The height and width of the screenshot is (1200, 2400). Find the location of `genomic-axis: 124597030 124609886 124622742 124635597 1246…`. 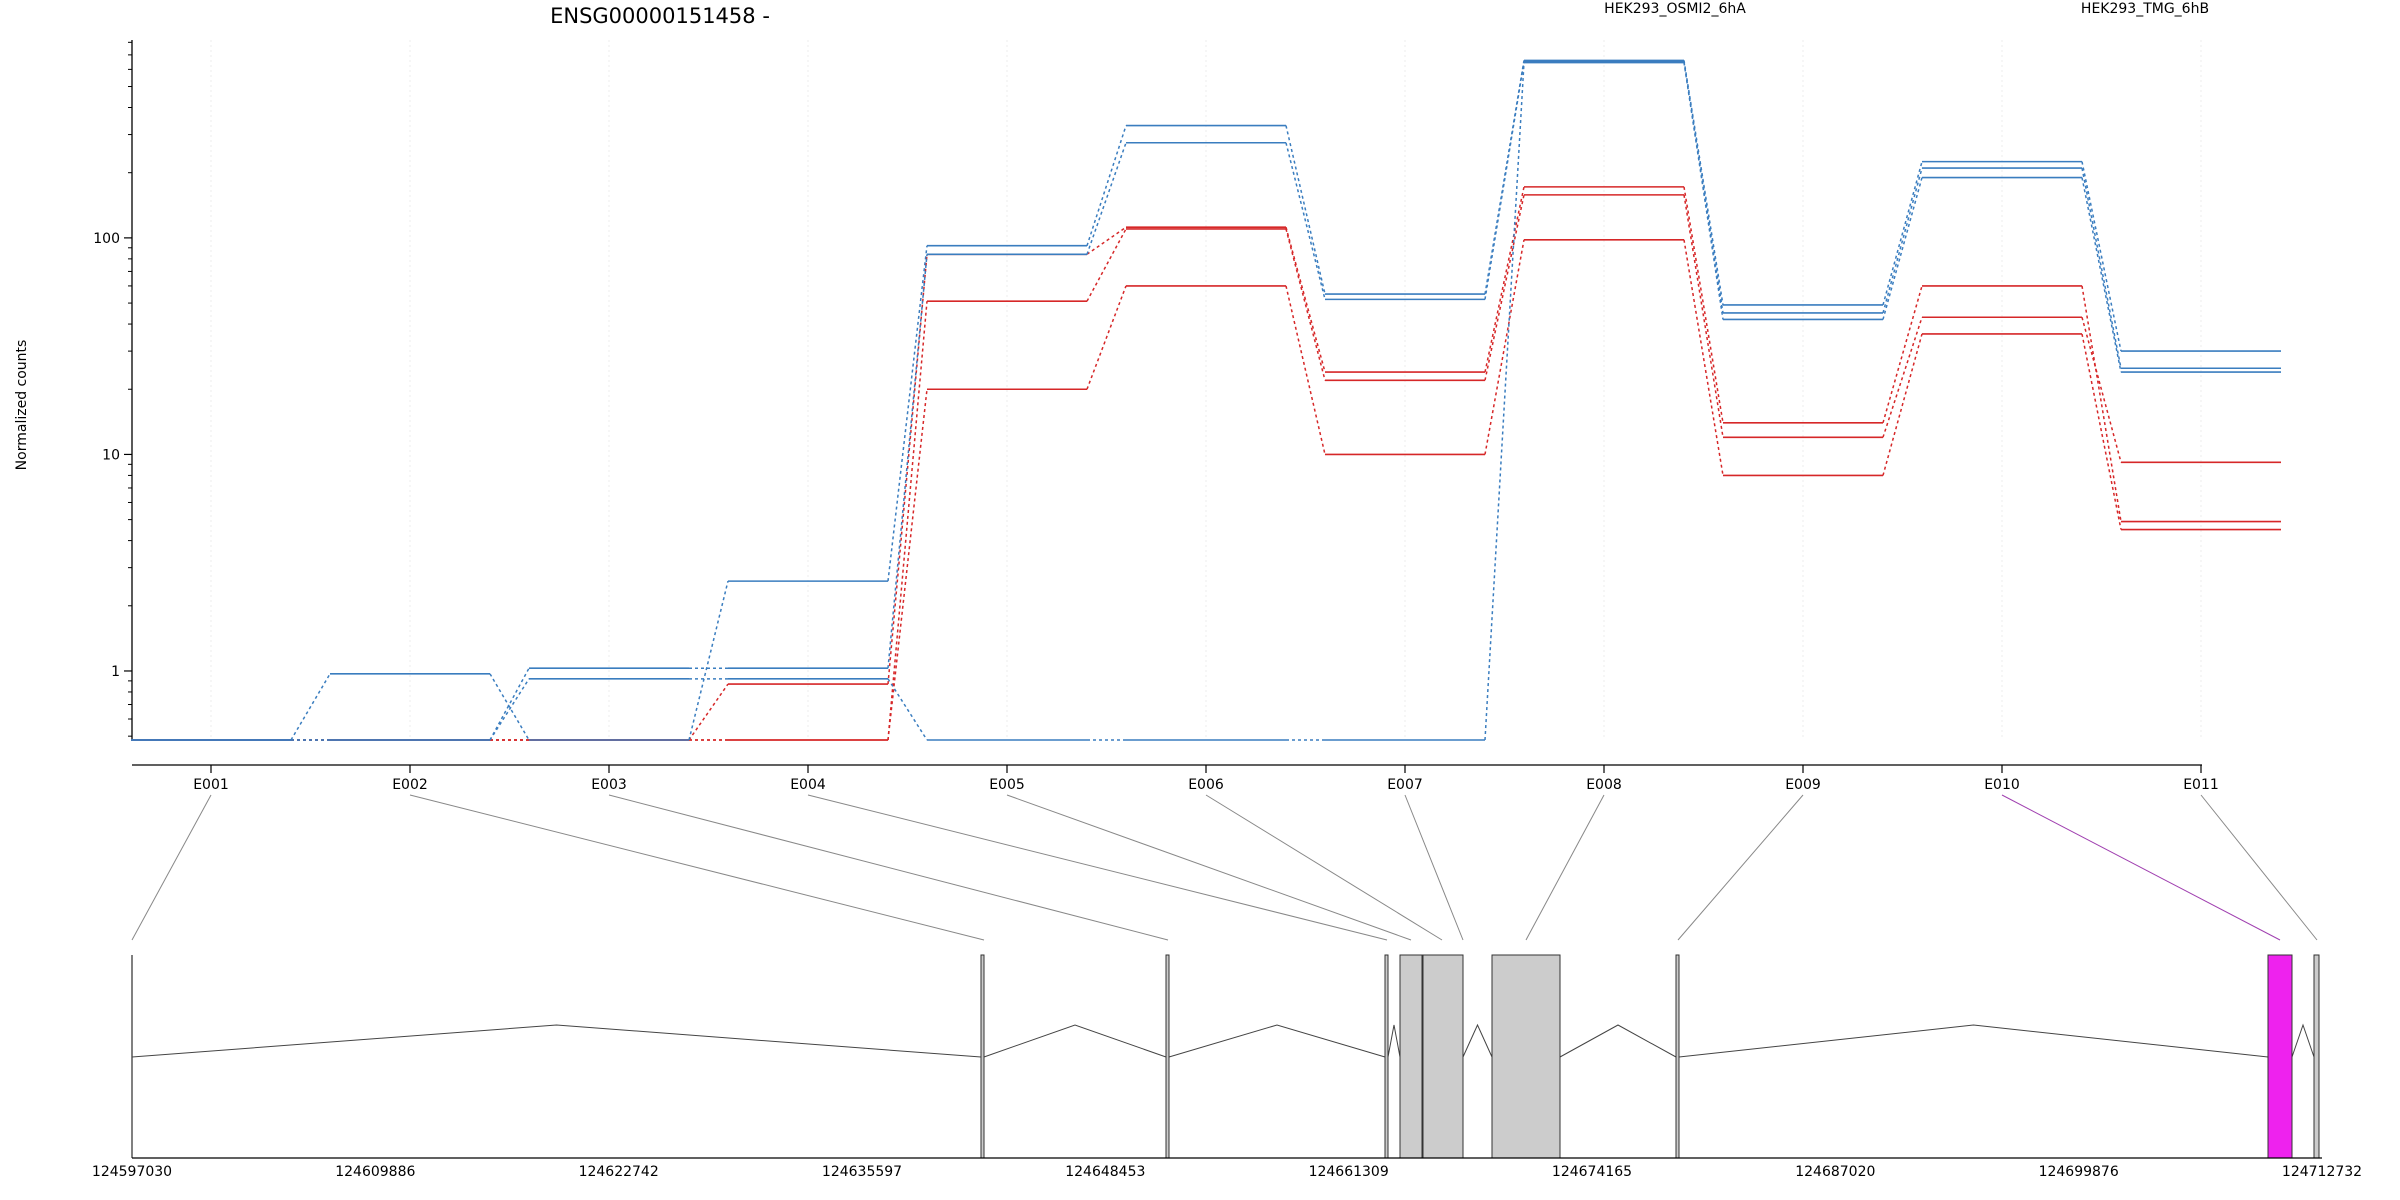

genomic-axis: 124597030 124609886 124622742 124635597 1246… is located at coordinates (1227, 1168).